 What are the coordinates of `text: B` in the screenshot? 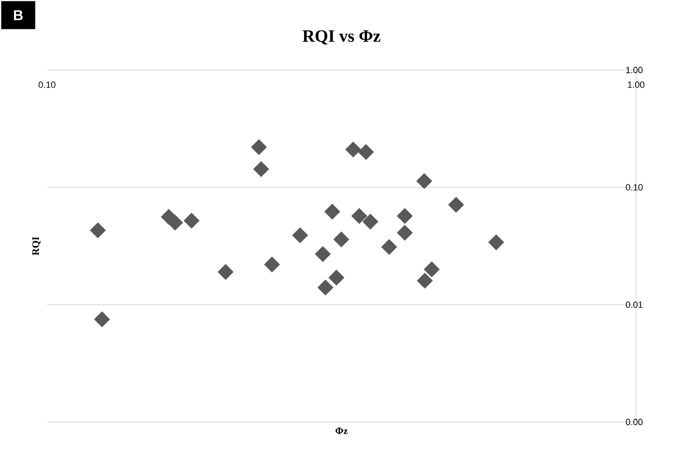 It's located at (18, 15).